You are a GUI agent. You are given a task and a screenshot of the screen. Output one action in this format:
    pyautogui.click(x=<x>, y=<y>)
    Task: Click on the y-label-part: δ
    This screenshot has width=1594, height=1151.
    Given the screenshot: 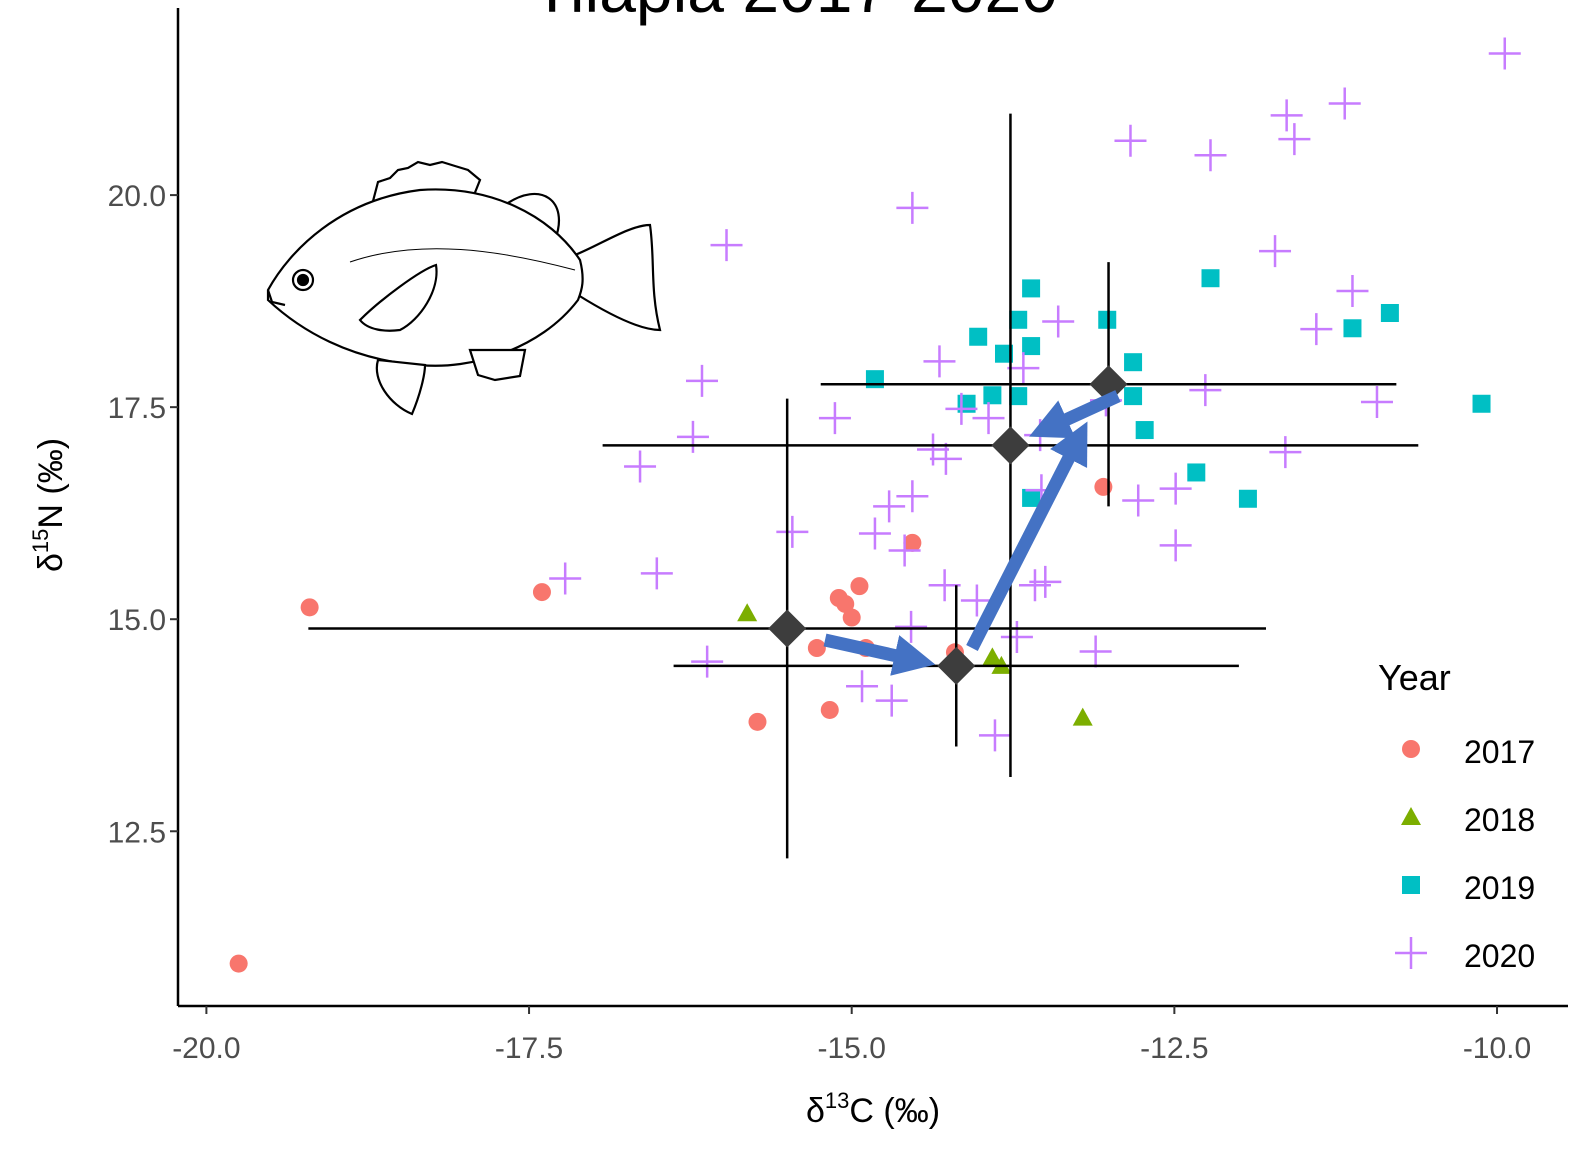 What is the action you would take?
    pyautogui.click(x=51, y=562)
    